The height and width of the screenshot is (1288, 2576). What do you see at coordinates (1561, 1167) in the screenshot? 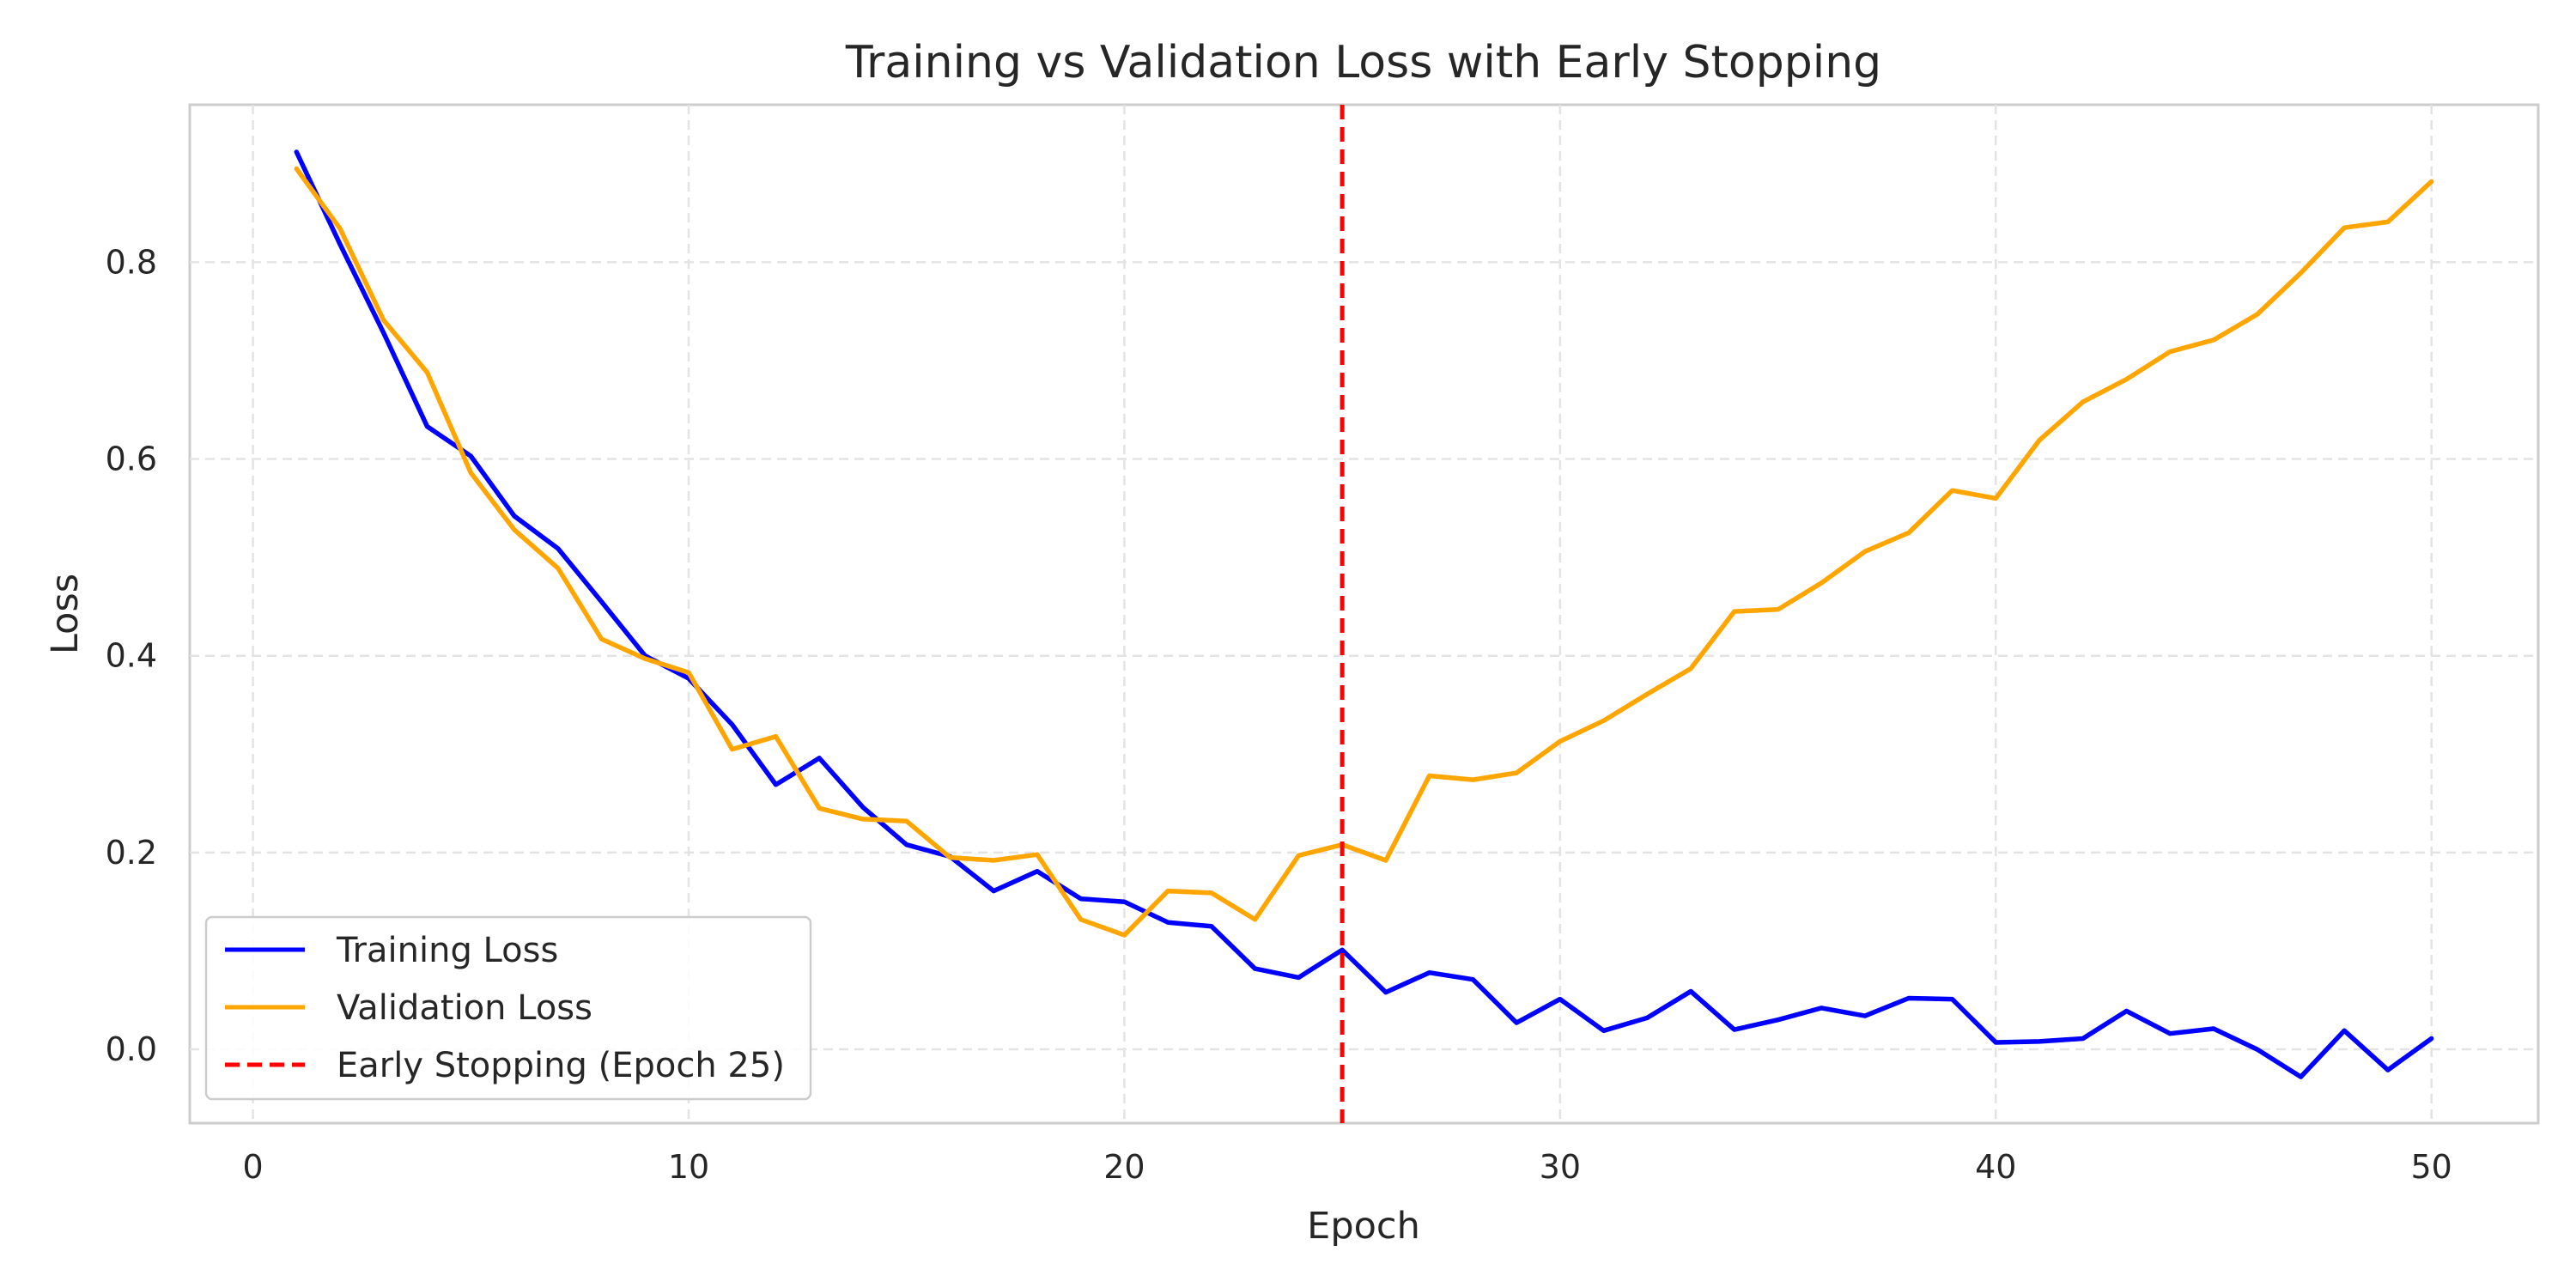
I see `x-tick-label: 30` at bounding box center [1561, 1167].